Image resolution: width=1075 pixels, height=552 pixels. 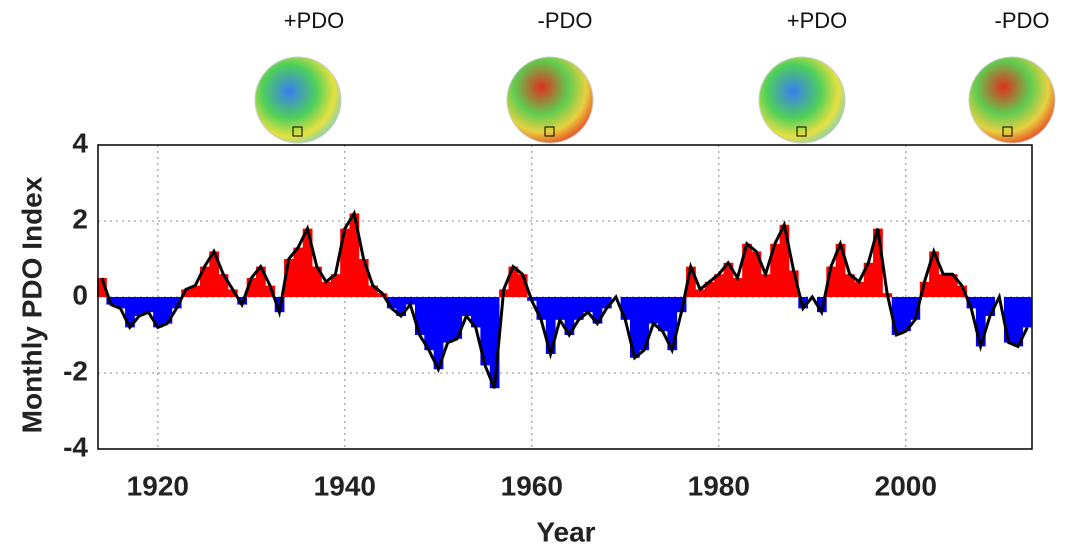 I want to click on x-tick-label: 1980, so click(x=719, y=485).